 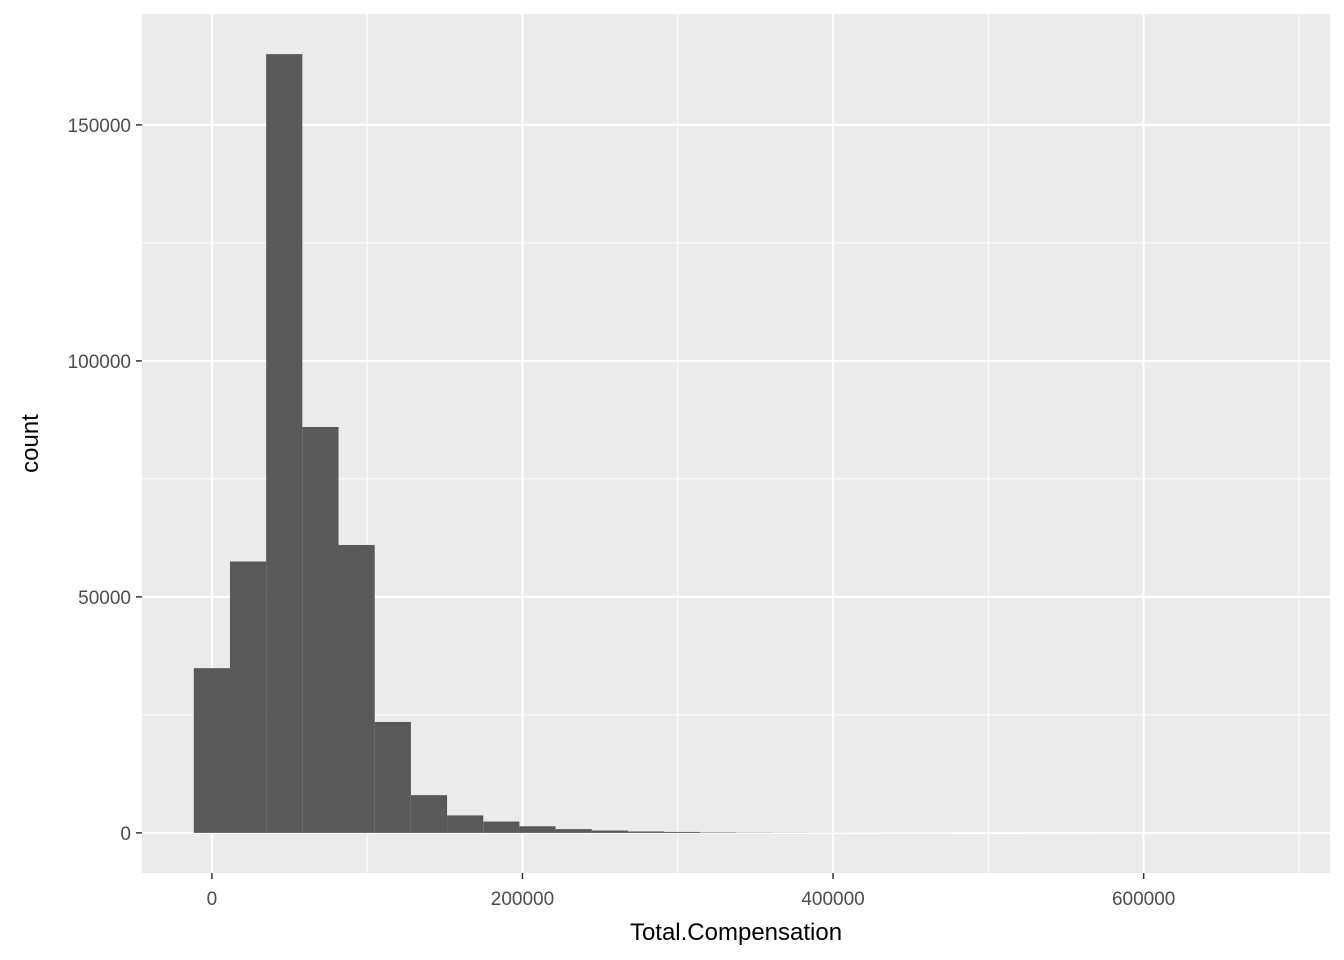 I want to click on x-tick-label: 200000, so click(x=522, y=899).